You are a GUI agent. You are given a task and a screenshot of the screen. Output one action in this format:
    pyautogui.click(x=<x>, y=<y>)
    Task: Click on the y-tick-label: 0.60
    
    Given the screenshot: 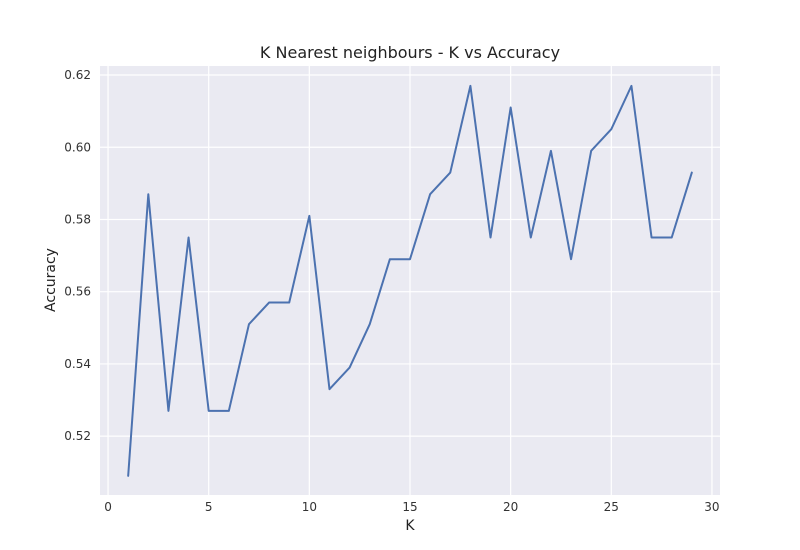 What is the action you would take?
    pyautogui.click(x=77, y=147)
    